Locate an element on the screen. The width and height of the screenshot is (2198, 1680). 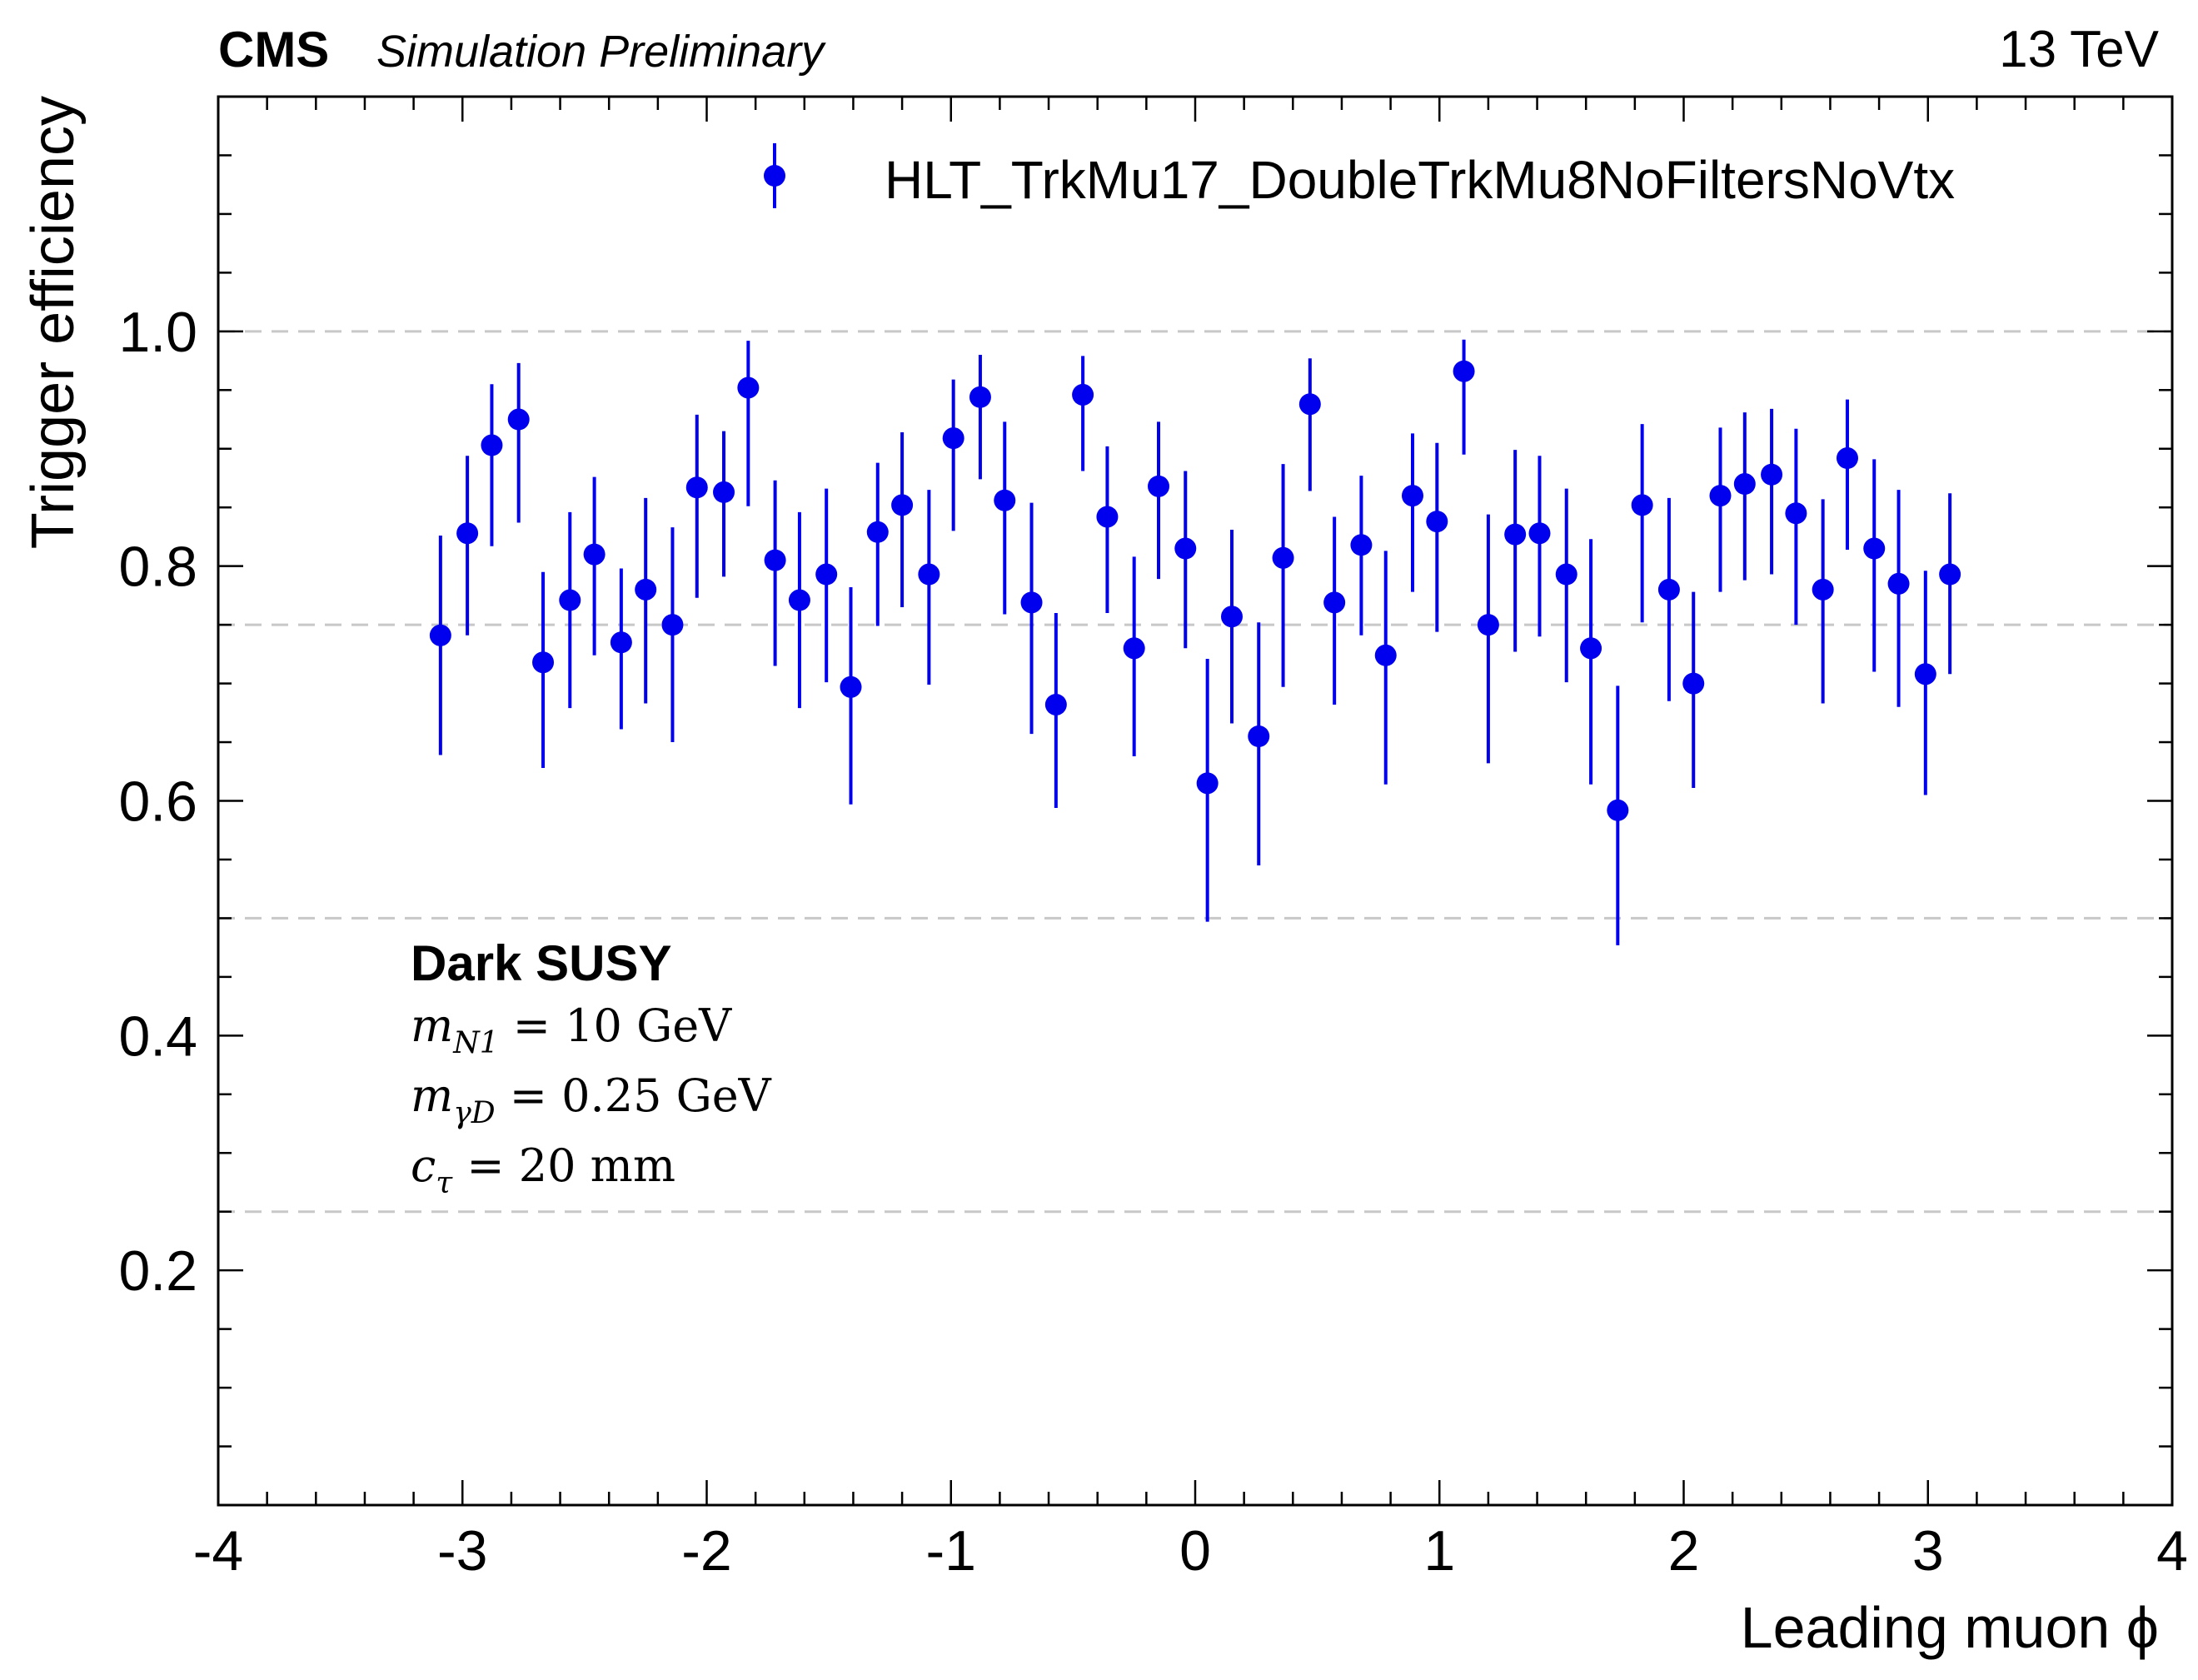
y-axis-label: Trigger efficiency is located at coordinates (53, 322).